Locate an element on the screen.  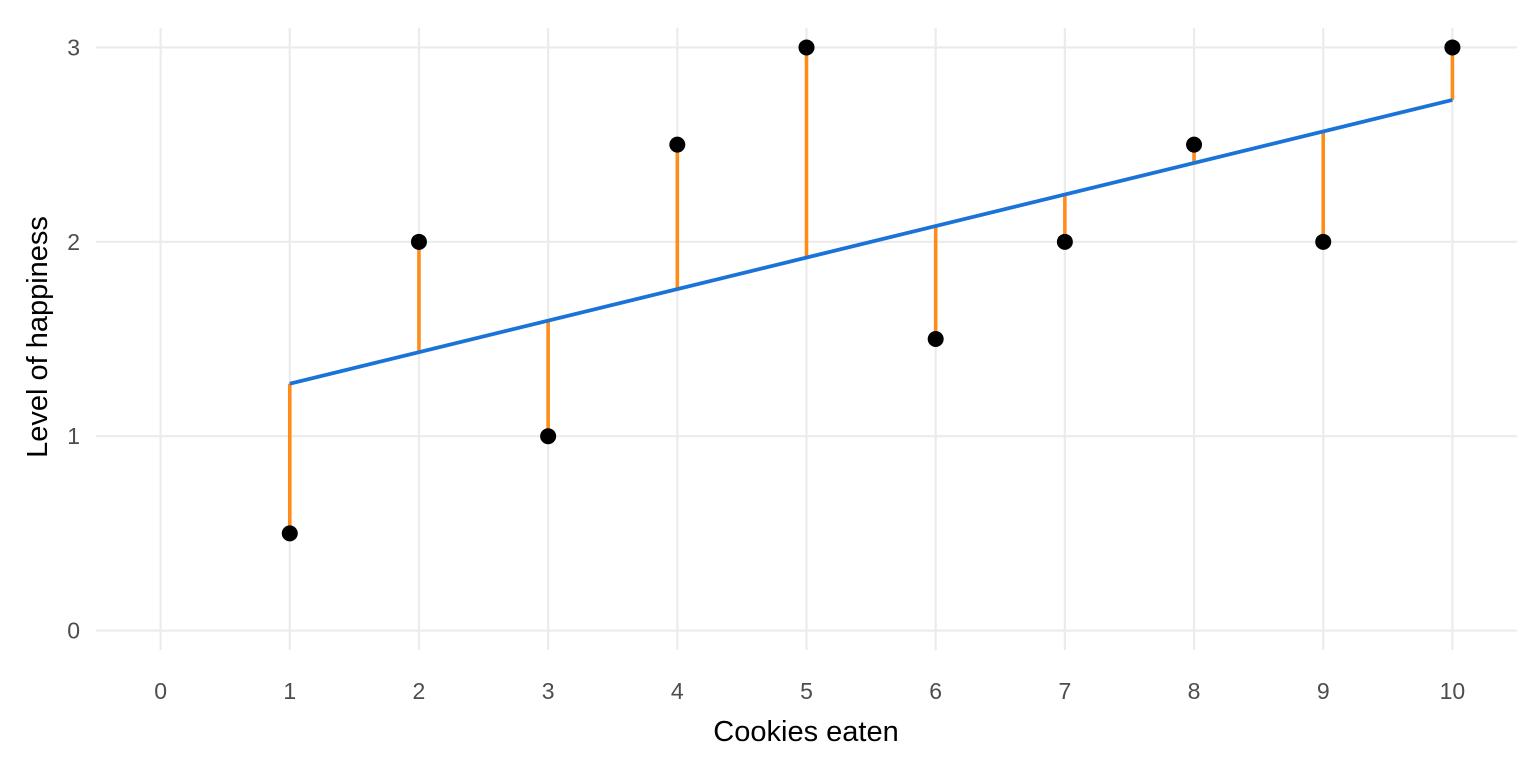
x-axis-ticks: 0 1 2 3 4 5 6 7 8 9 10 is located at coordinates (809, 691).